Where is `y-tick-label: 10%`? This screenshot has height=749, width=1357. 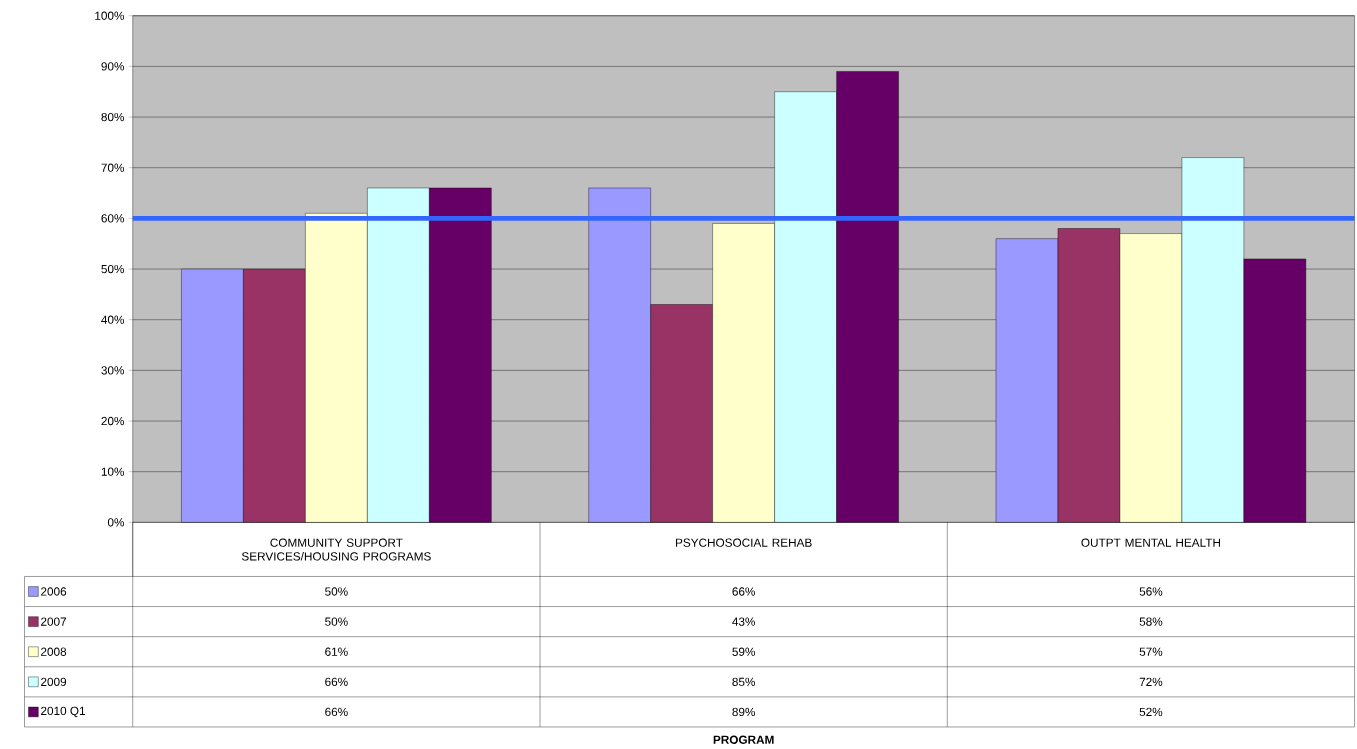 y-tick-label: 10% is located at coordinates (113, 472).